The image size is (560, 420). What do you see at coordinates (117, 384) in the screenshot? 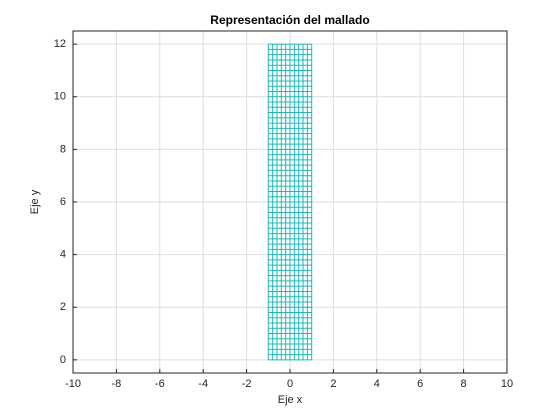
I see `x-tick-label: -8` at bounding box center [117, 384].